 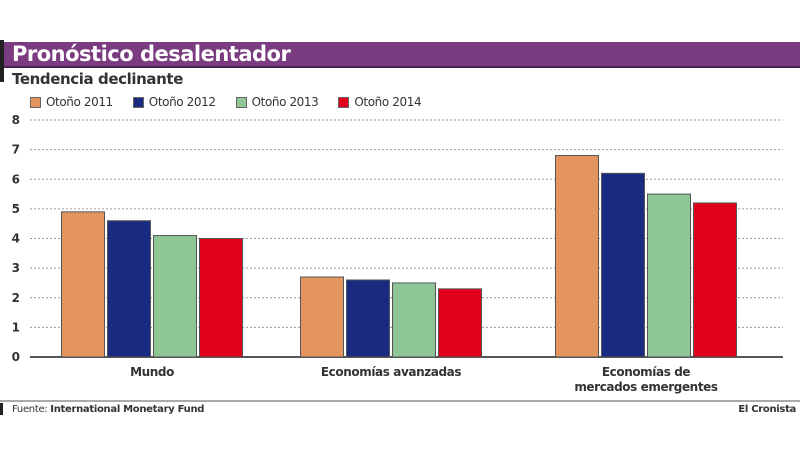 I want to click on y-tick-label: 0, so click(x=16, y=357).